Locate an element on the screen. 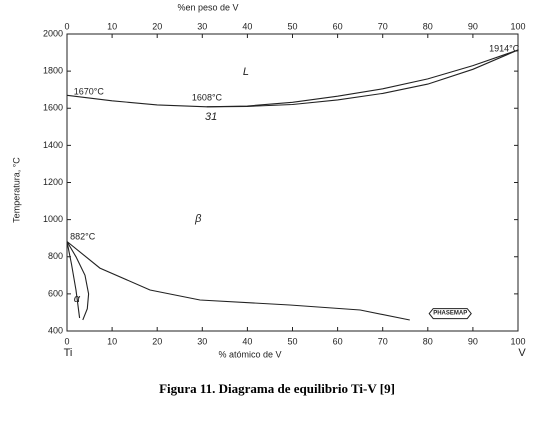  x2-tick-label: 30 is located at coordinates (202, 26).